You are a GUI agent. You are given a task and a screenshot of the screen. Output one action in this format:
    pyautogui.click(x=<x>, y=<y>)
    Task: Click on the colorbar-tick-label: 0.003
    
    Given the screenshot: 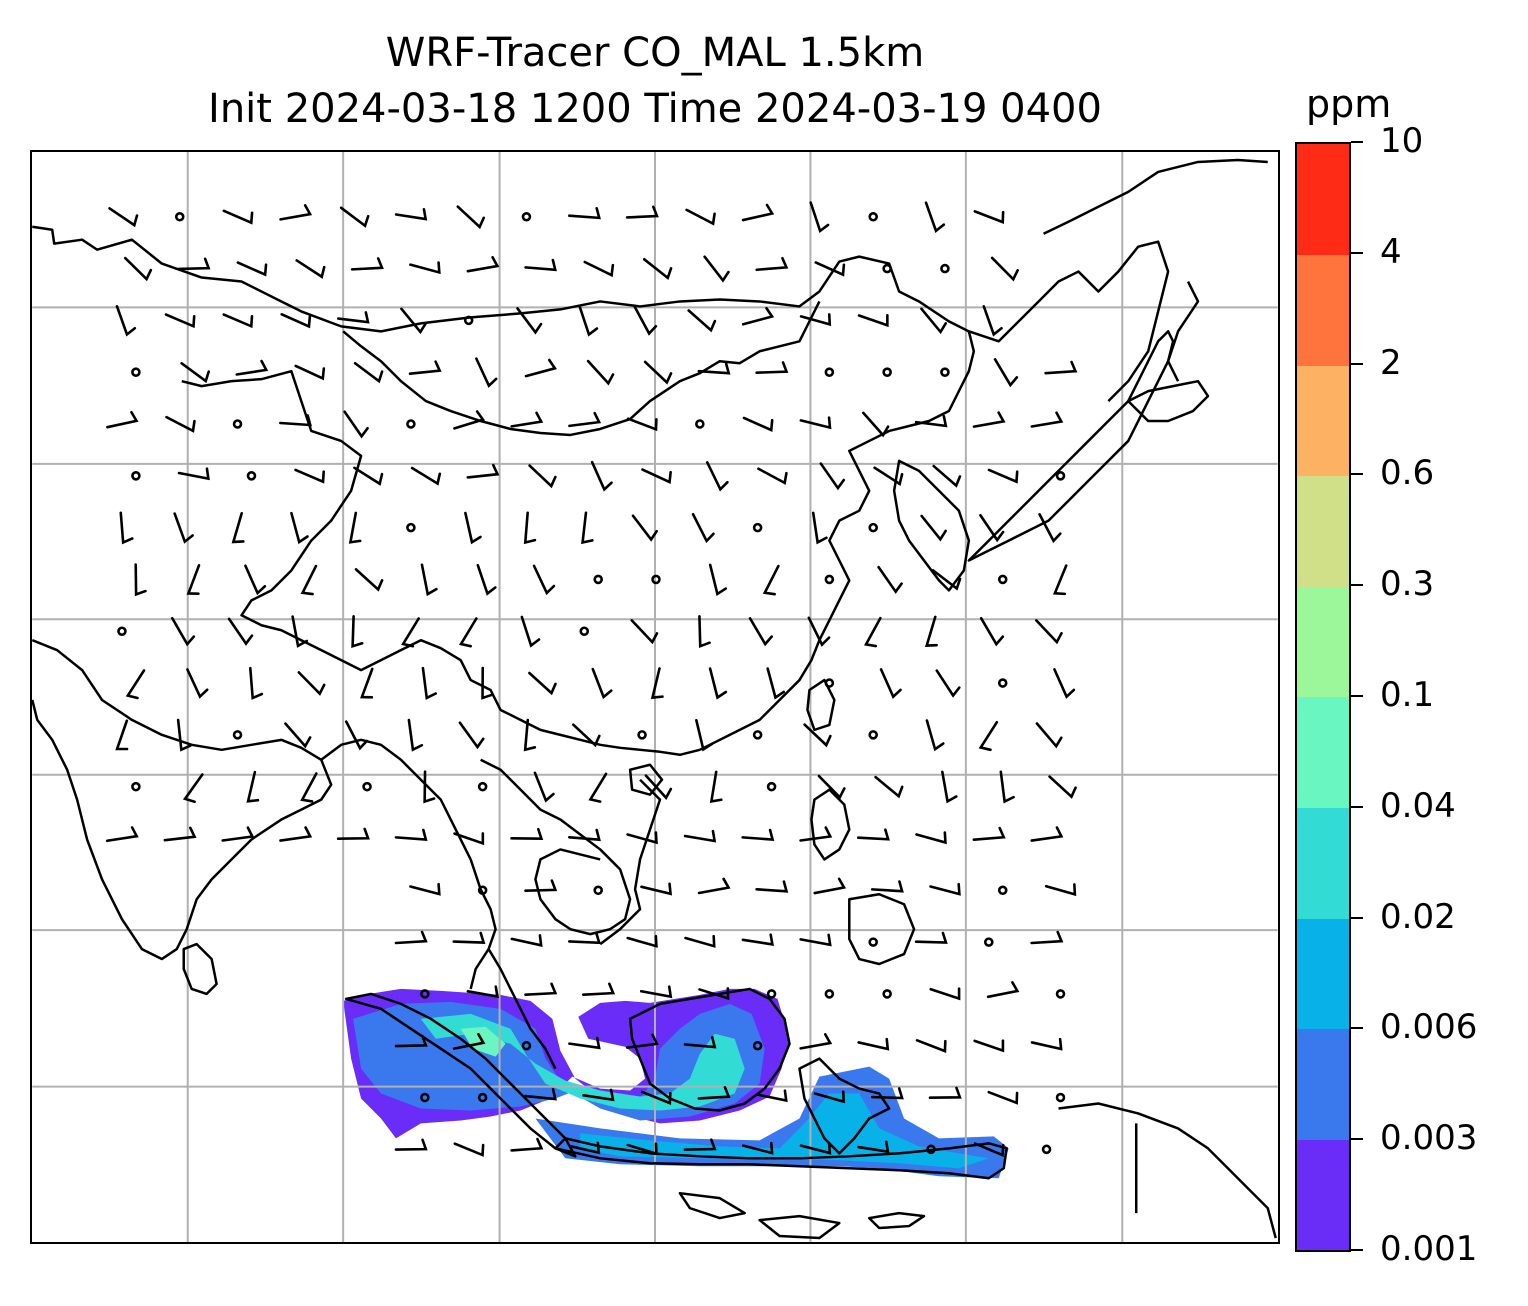 What is the action you would take?
    pyautogui.click(x=1429, y=1138)
    